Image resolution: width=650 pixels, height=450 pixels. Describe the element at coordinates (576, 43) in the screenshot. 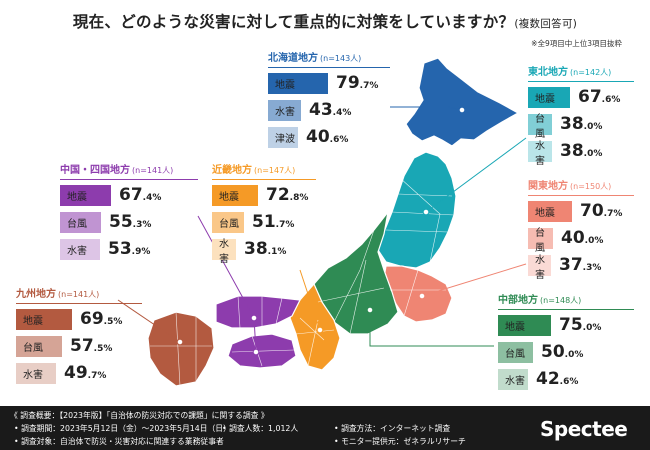

I see `chart-note: ※全9項目中上位3項目抜粋` at that location.